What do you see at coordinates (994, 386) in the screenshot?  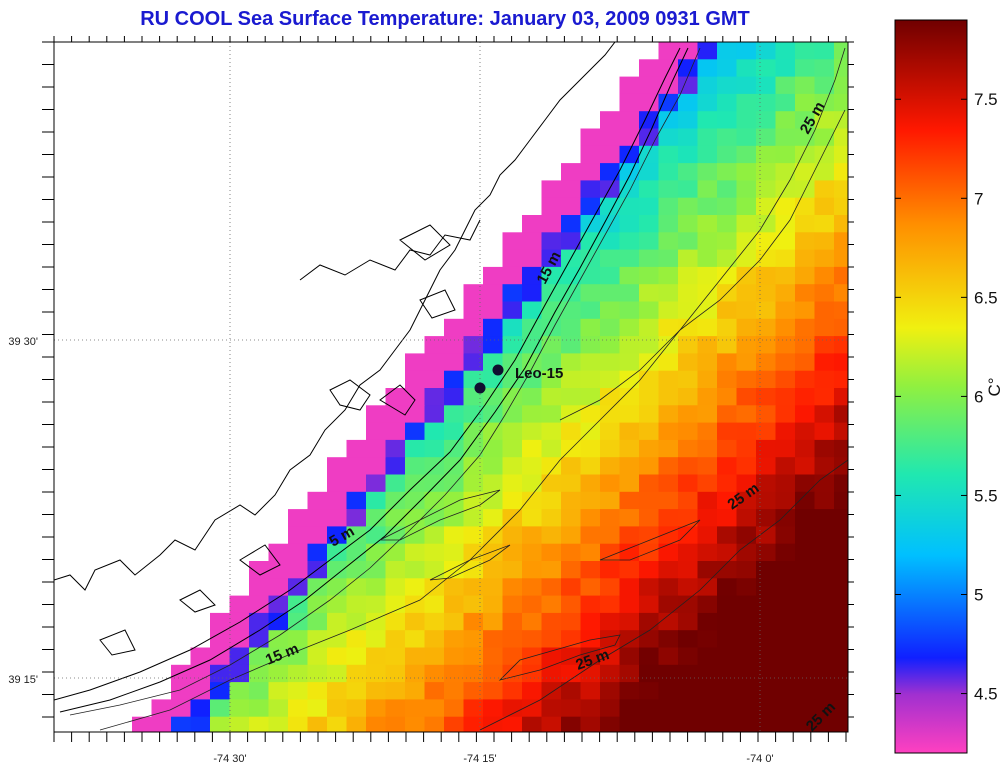 I see `colorbar-unit-label: C°` at bounding box center [994, 386].